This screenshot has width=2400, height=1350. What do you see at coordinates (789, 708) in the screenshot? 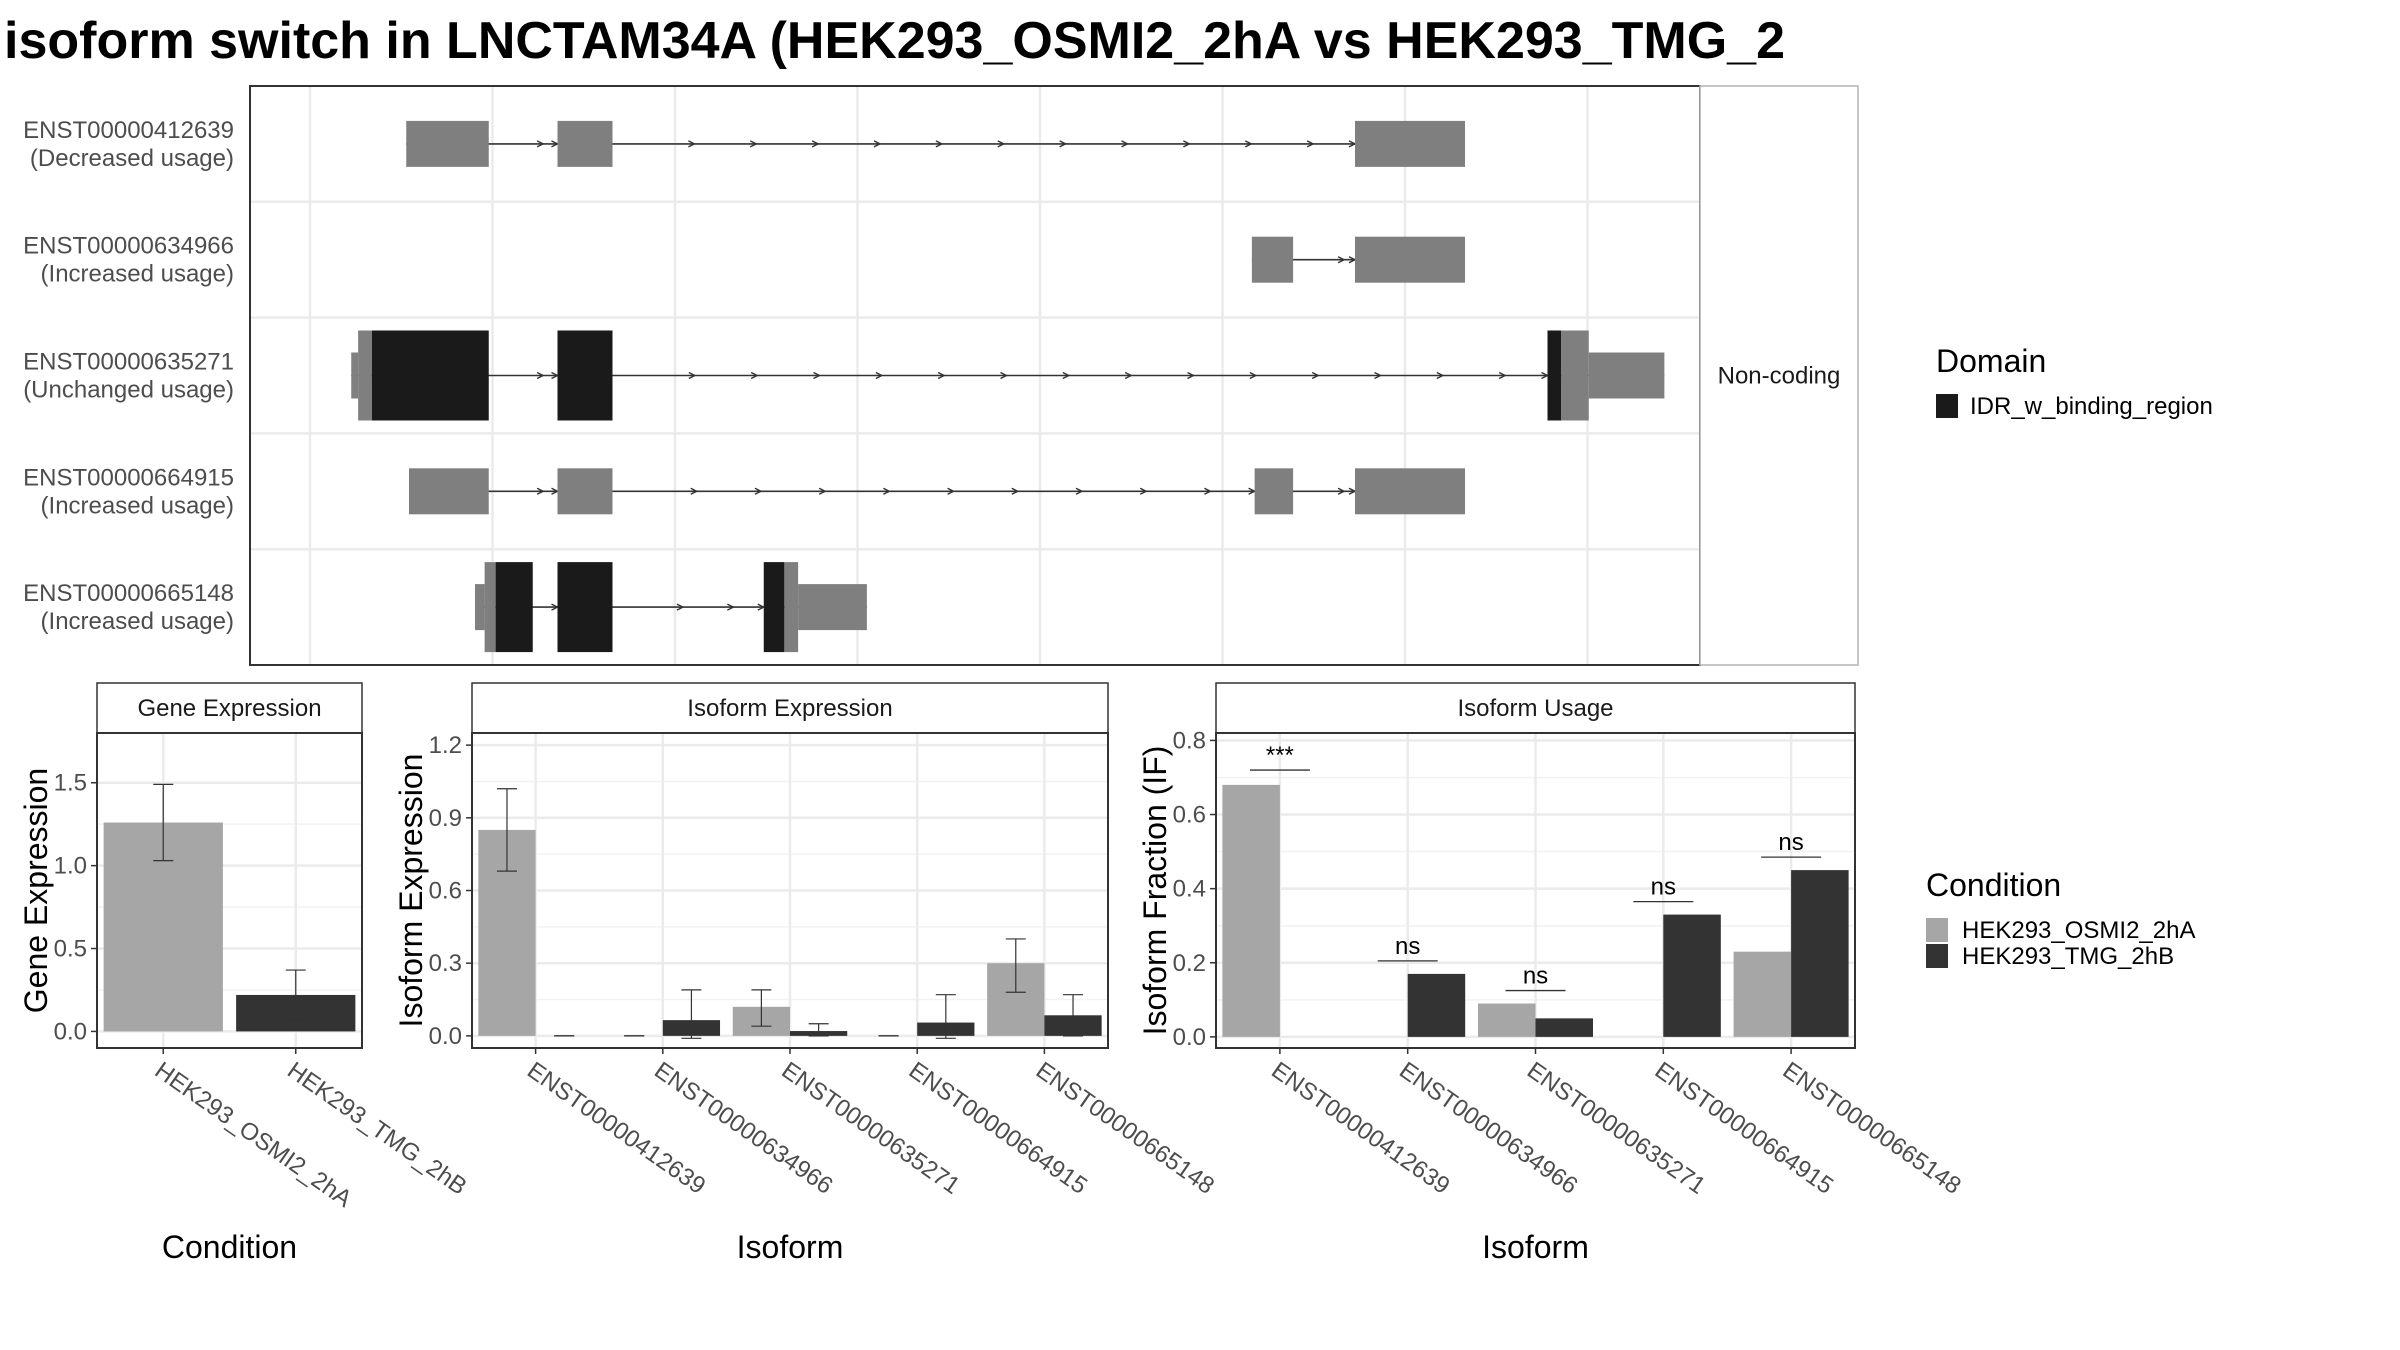
I see `strip-label: Isoform Expression` at bounding box center [789, 708].